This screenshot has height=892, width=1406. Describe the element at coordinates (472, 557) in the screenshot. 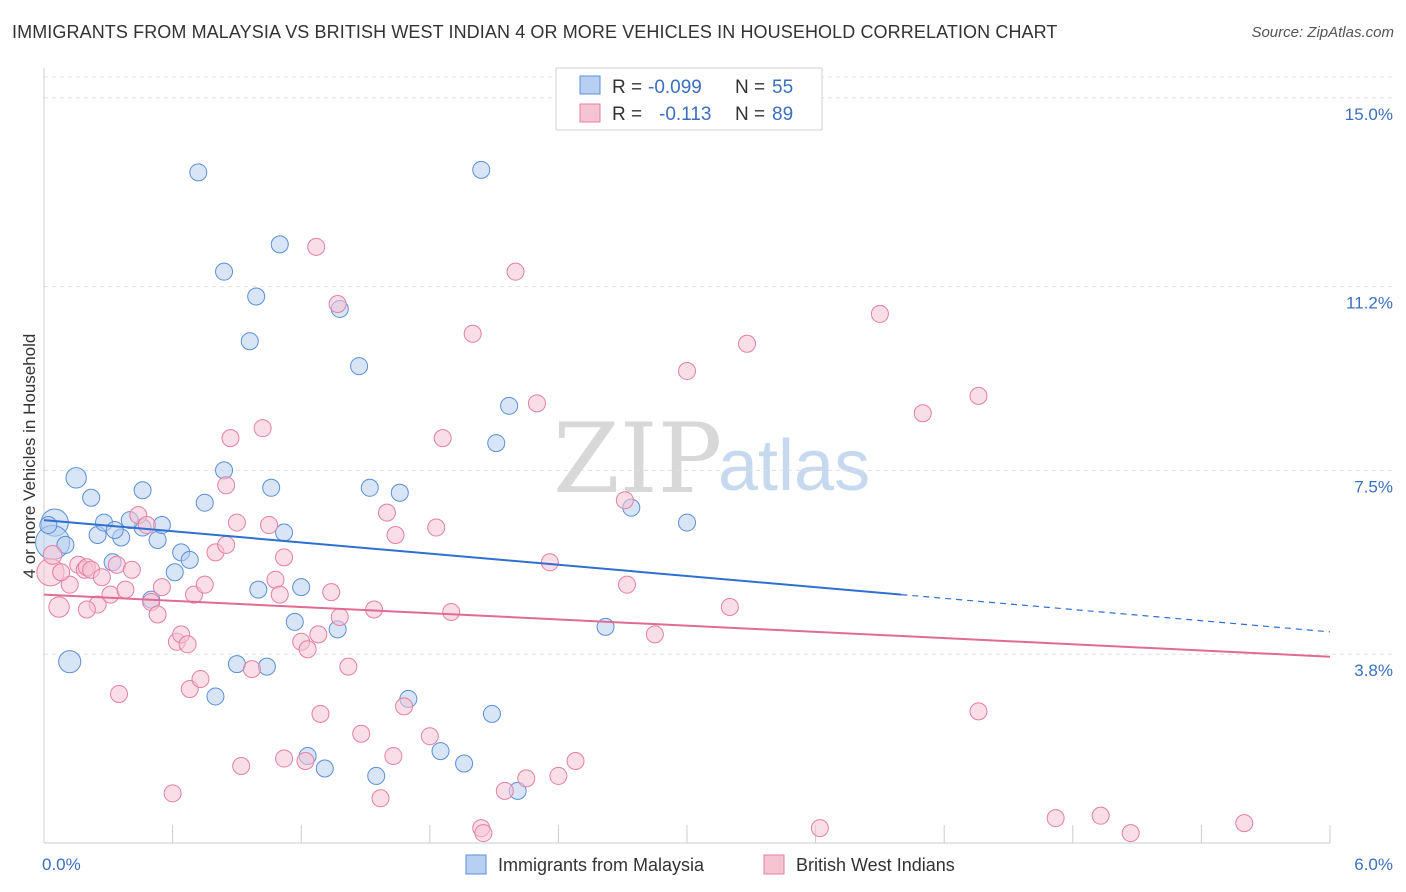

I see `trend-line-malaysia` at that location.